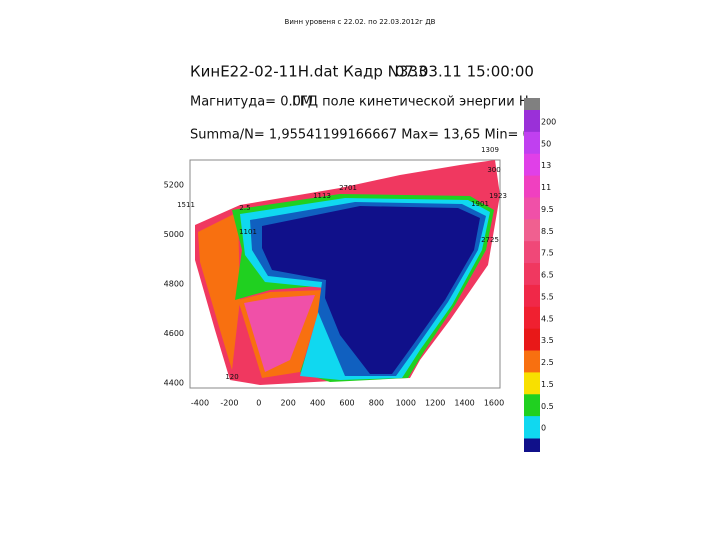 The width and height of the screenshot is (720, 544). What do you see at coordinates (248, 232) in the screenshot?
I see `station-label: 1101` at bounding box center [248, 232].